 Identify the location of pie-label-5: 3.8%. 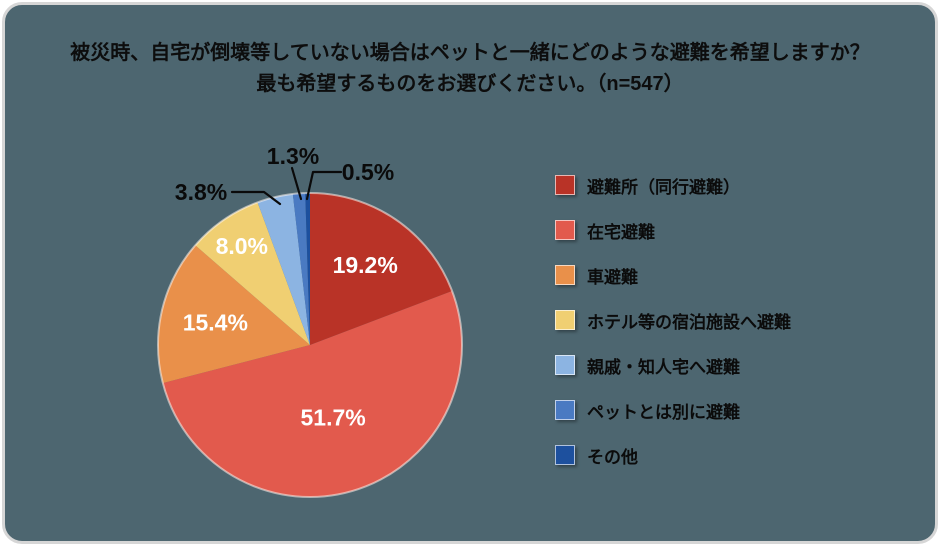
(201, 192).